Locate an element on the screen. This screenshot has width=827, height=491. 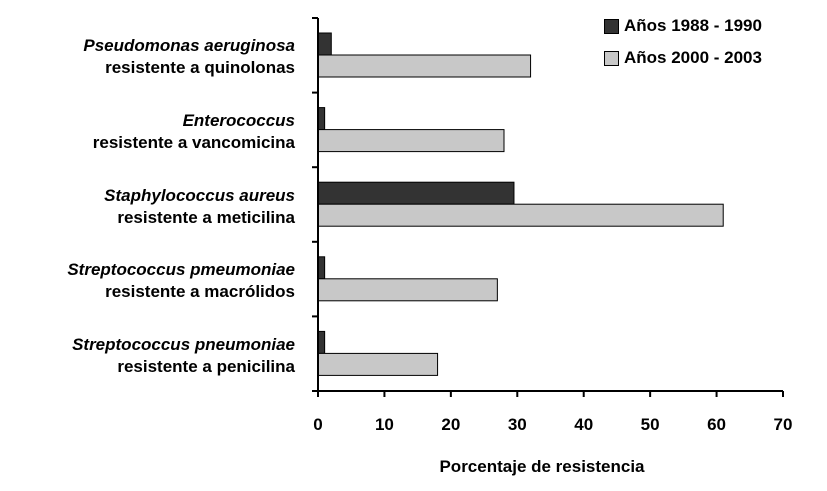
x-tick-label-50: 50 is located at coordinates (650, 424).